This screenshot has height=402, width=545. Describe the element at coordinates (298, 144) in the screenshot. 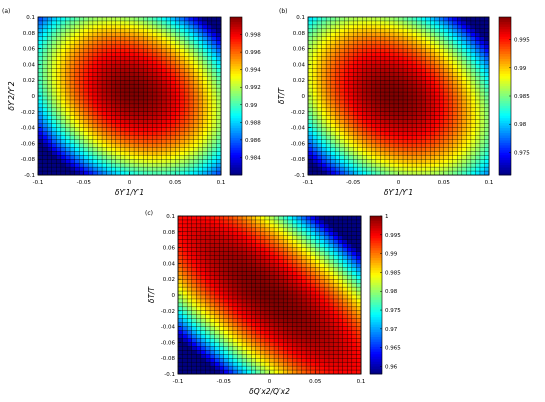

I see `y-tick-label: -0.06` at that location.